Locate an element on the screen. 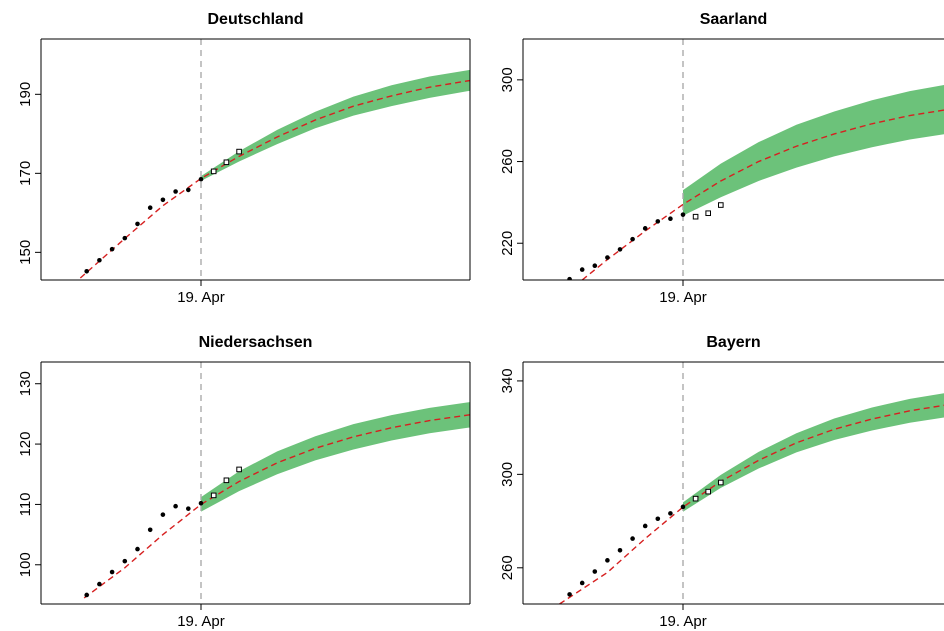 Image resolution: width=944 pixels, height=631 pixels. y-tick-label: 340 is located at coordinates (507, 380).